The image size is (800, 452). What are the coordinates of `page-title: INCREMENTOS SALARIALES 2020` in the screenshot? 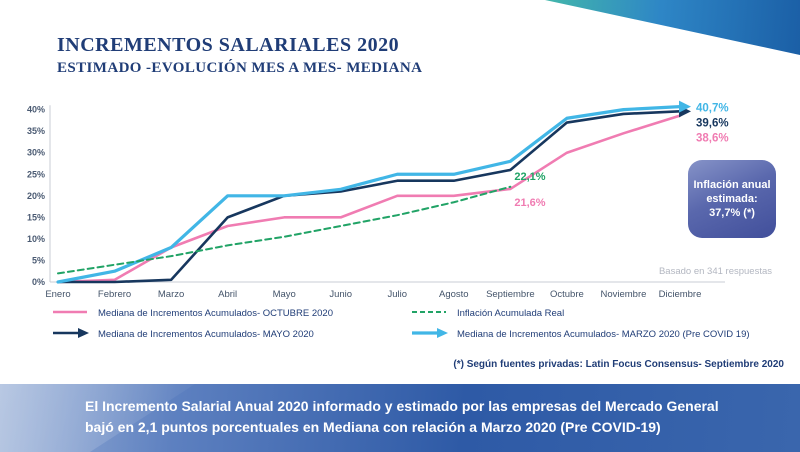 It's located at (228, 45).